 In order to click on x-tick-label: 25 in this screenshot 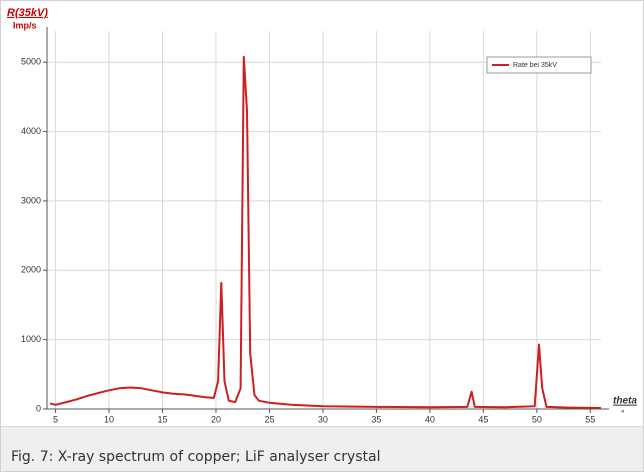, I will do `click(269, 419)`.